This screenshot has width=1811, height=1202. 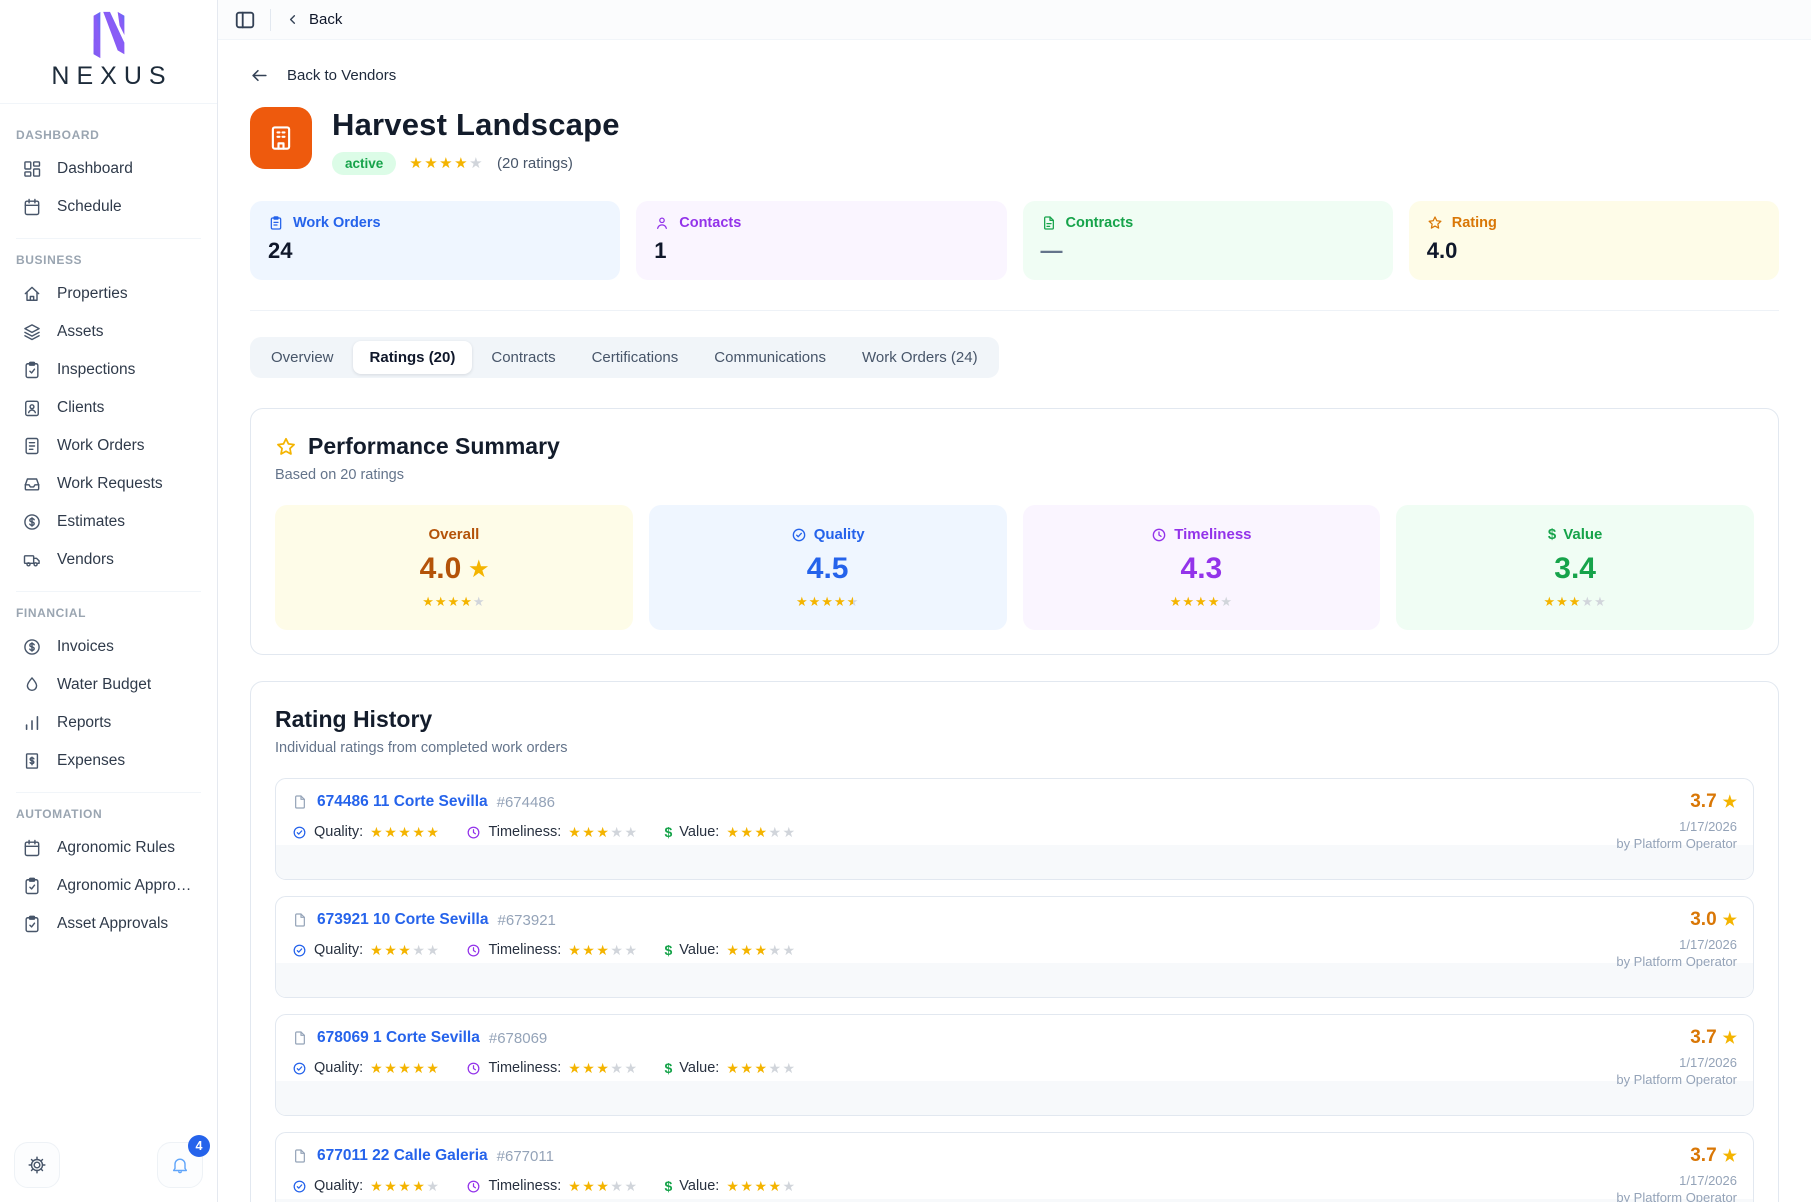 I want to click on work-order-ref: #673921, so click(x=526, y=920).